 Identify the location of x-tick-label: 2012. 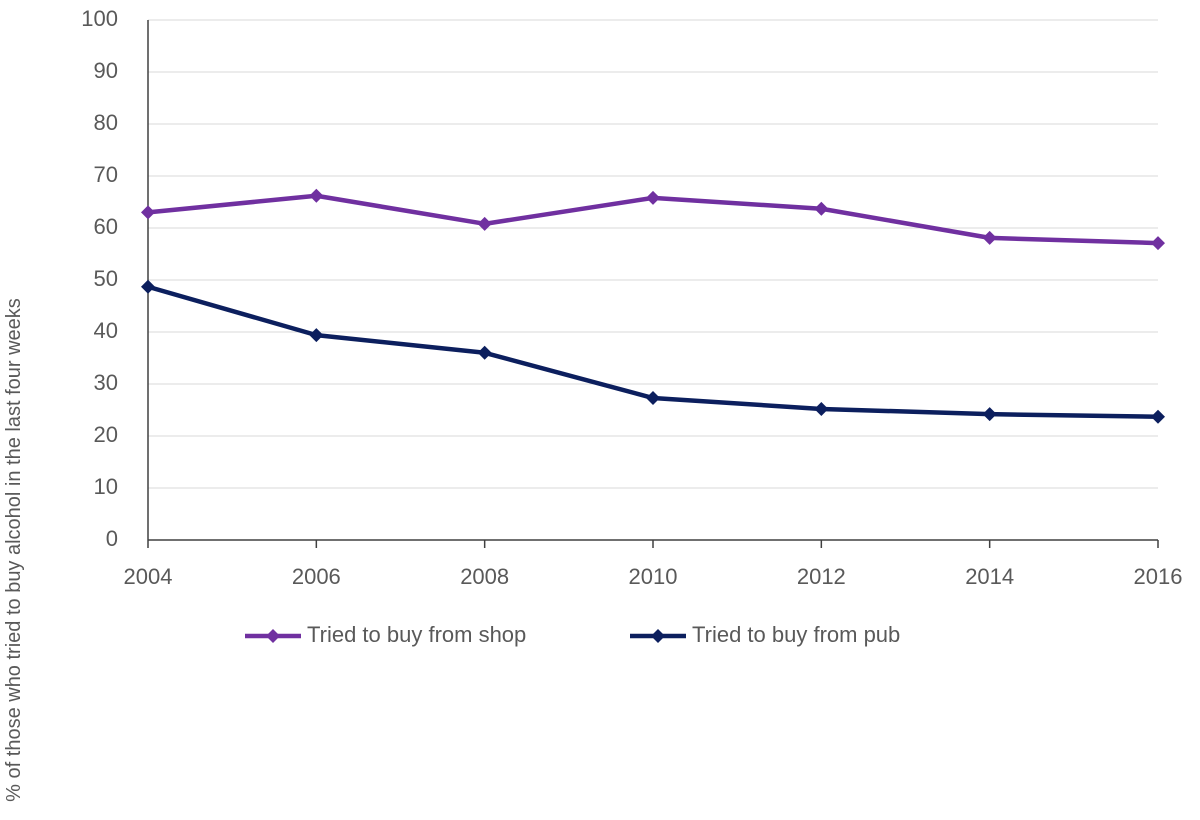
(821, 576).